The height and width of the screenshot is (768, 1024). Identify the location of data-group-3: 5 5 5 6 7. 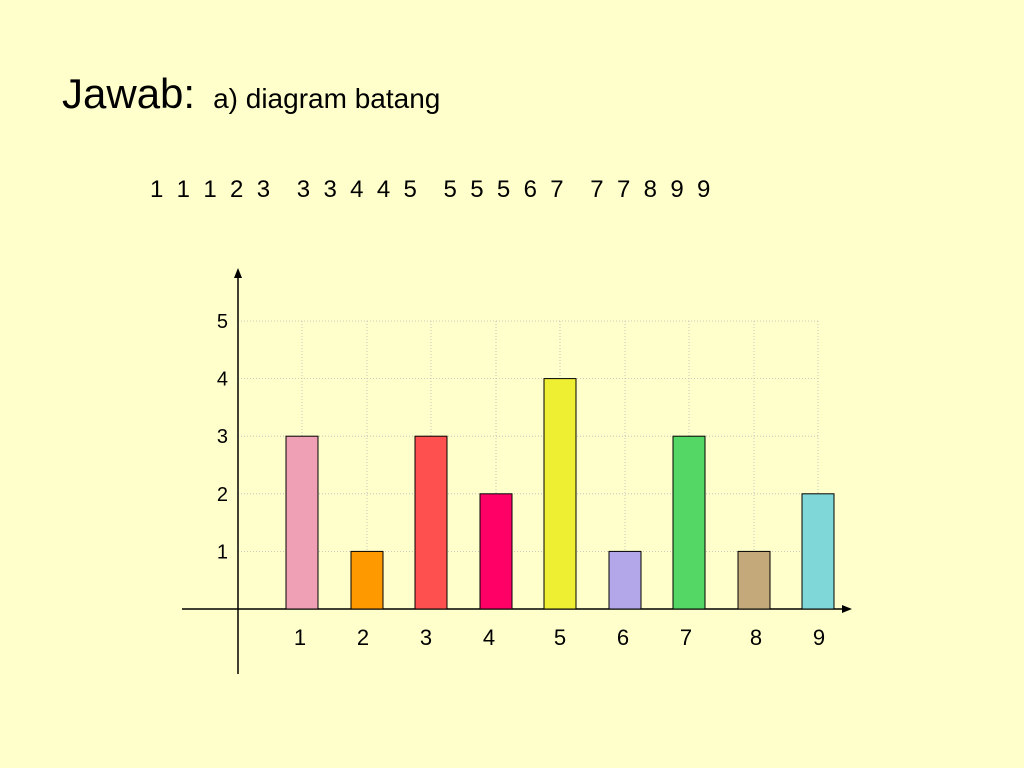
(503, 189).